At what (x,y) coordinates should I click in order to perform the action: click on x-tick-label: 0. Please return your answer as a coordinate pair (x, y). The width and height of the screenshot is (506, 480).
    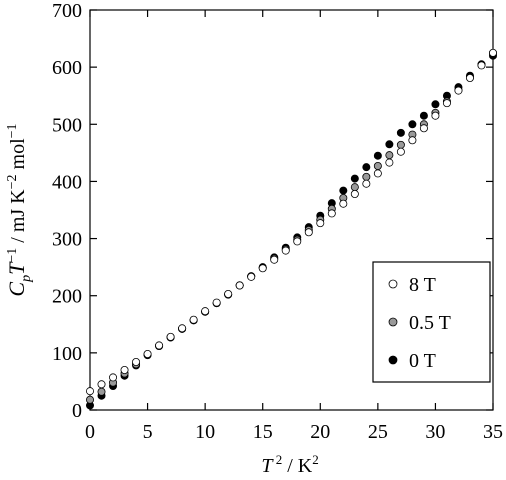
    Looking at the image, I should click on (90, 432).